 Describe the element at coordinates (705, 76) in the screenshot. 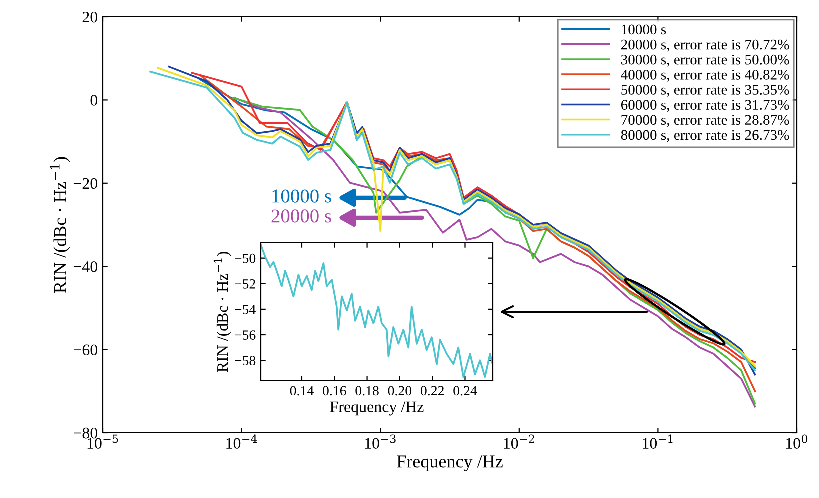

I see `legend-label: 40000 s, error rate is 40.82%` at that location.